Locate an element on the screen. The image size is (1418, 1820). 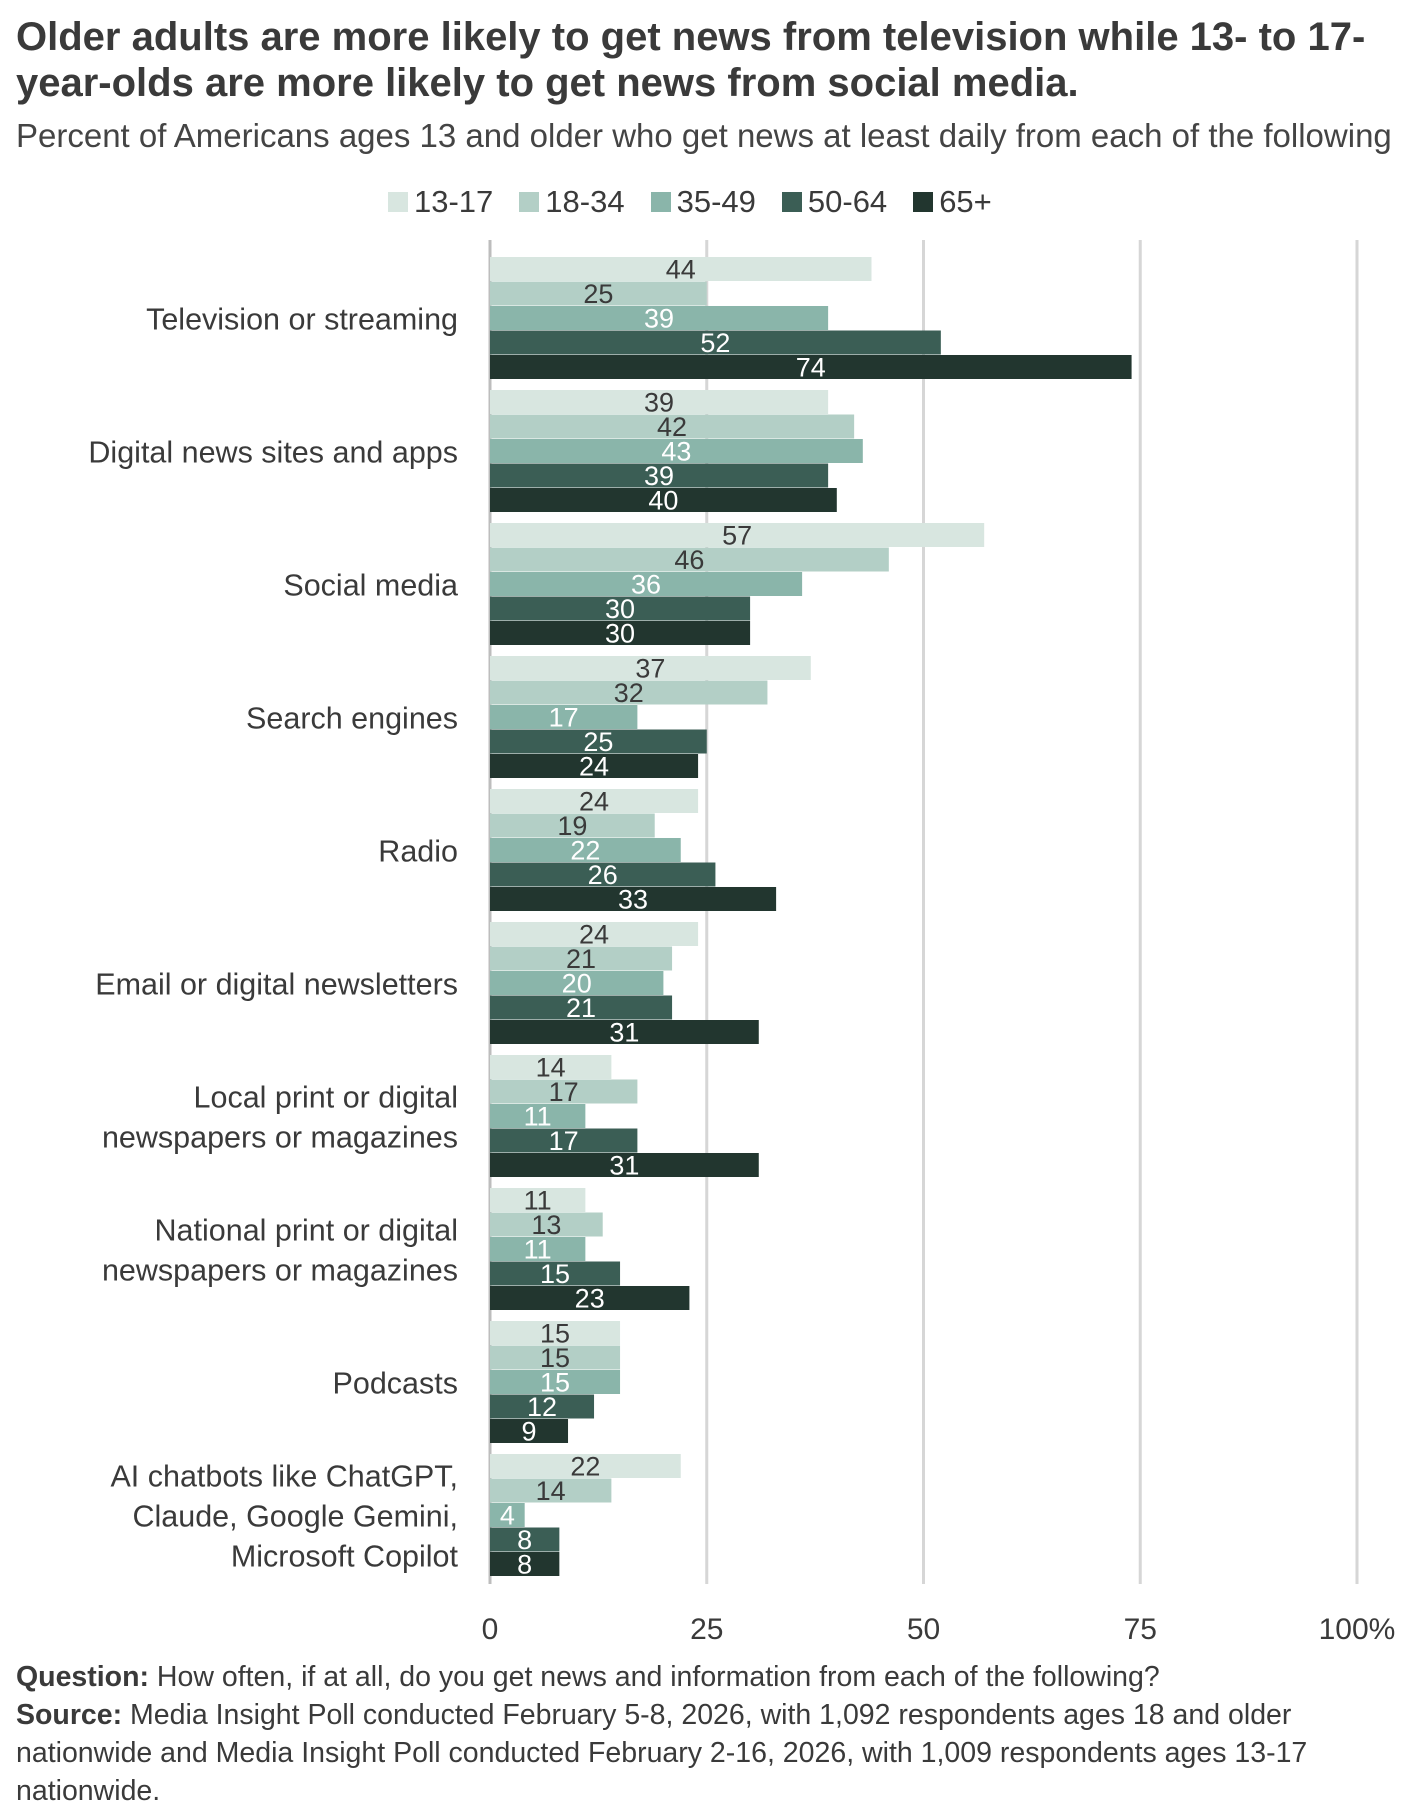
category-label: National print or digital is located at coordinates (306, 1230).